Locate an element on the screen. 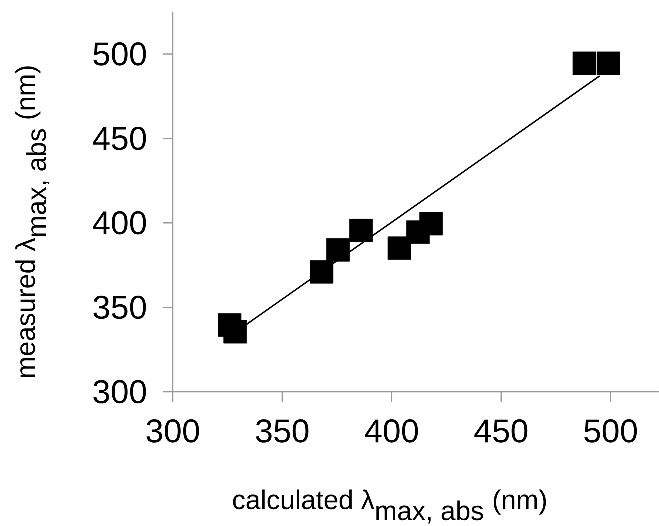  x-tick-label: 300 is located at coordinates (173, 431).